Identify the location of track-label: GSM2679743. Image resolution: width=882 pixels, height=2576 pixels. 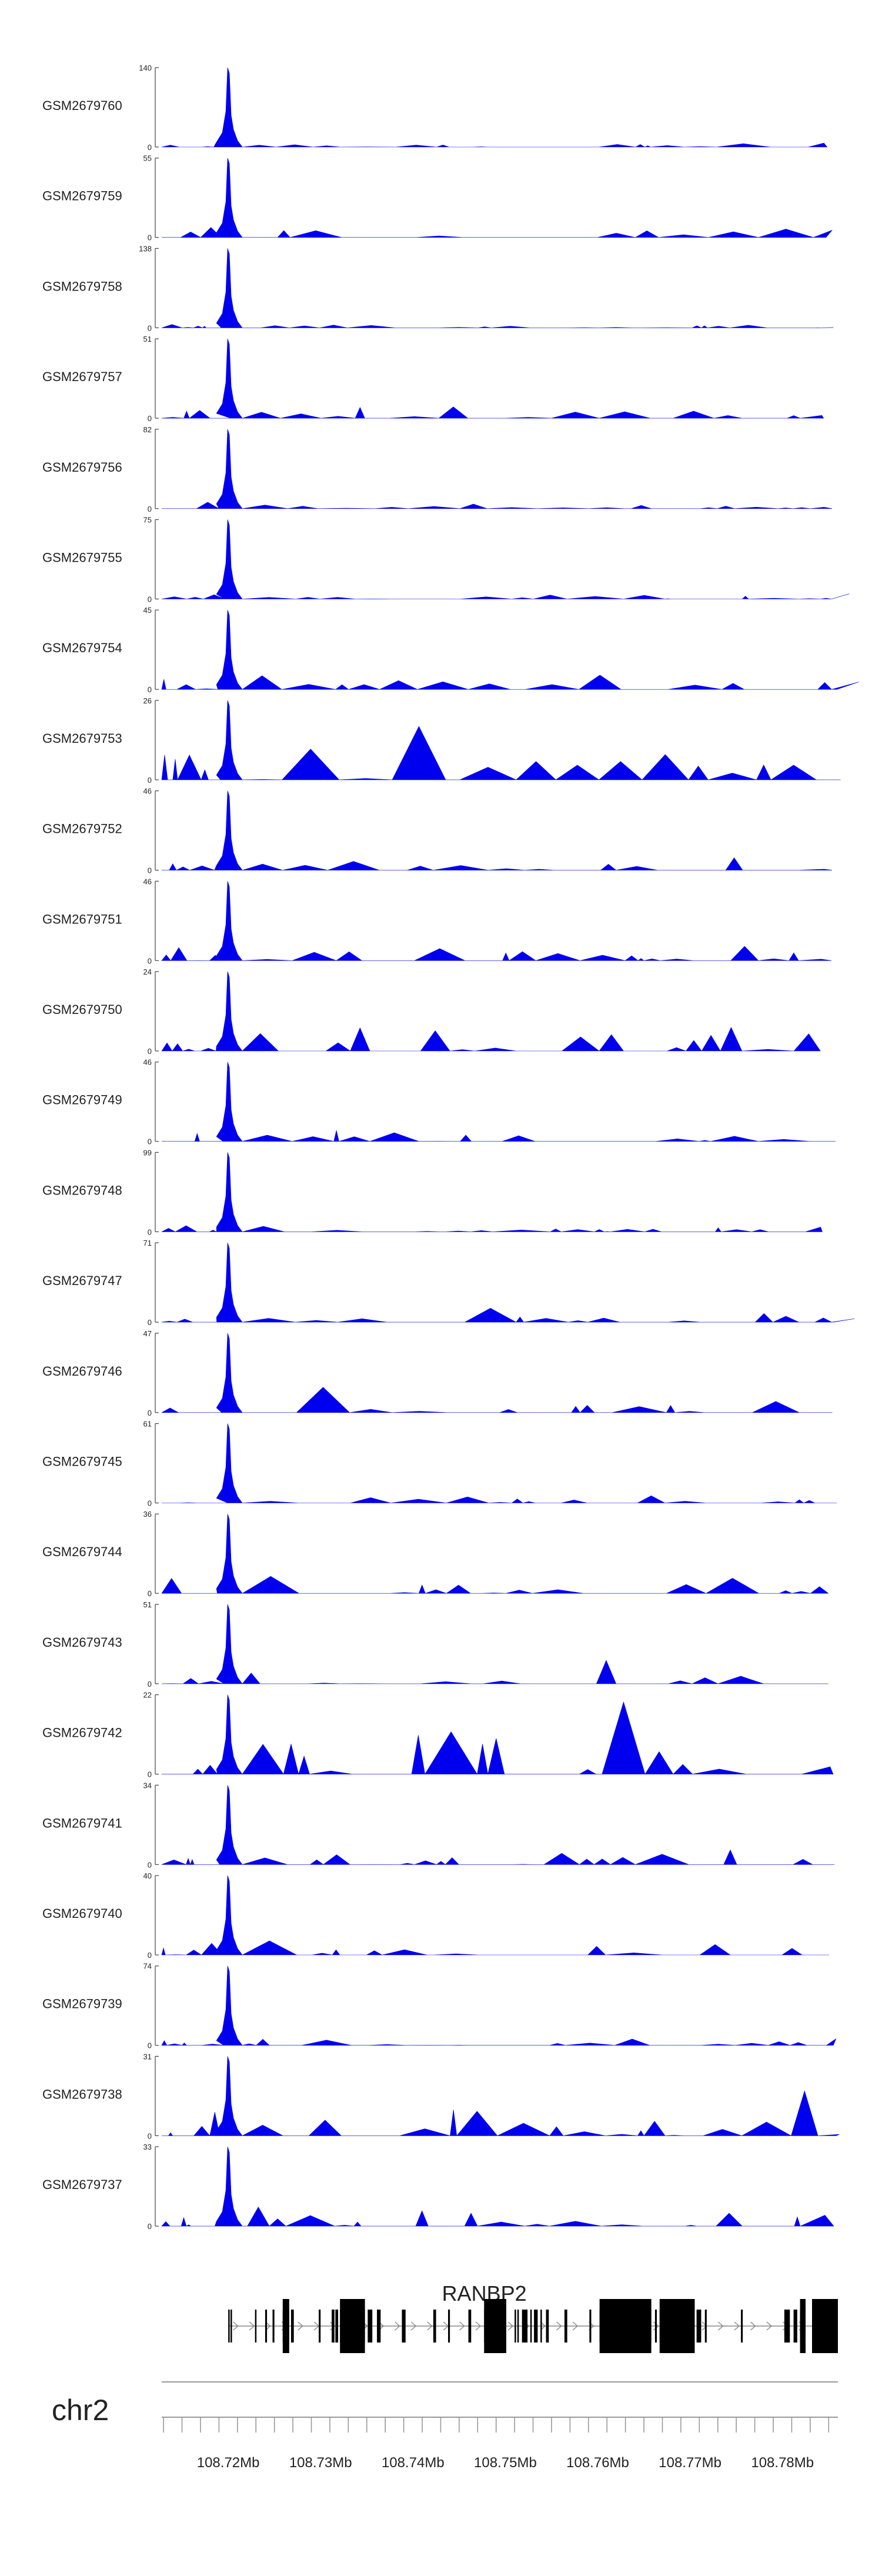
(82, 1642).